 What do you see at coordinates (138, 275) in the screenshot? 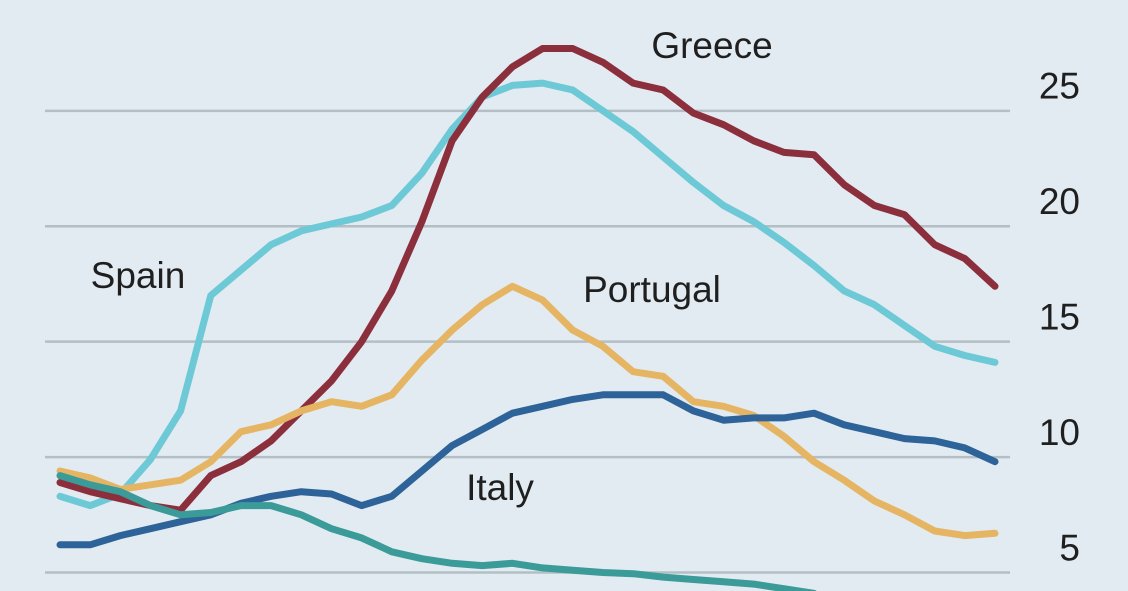
I see `series-label: Spain` at bounding box center [138, 275].